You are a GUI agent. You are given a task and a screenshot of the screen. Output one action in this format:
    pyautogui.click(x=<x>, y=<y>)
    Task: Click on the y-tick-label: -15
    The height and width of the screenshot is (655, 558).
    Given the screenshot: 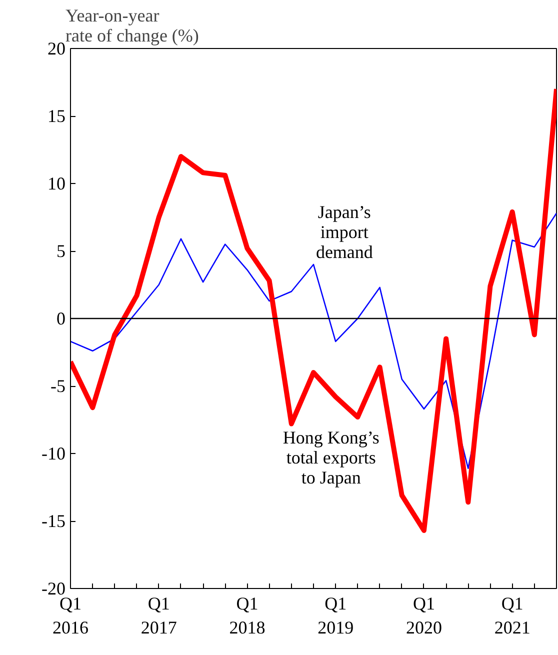 What is the action you would take?
    pyautogui.click(x=54, y=521)
    